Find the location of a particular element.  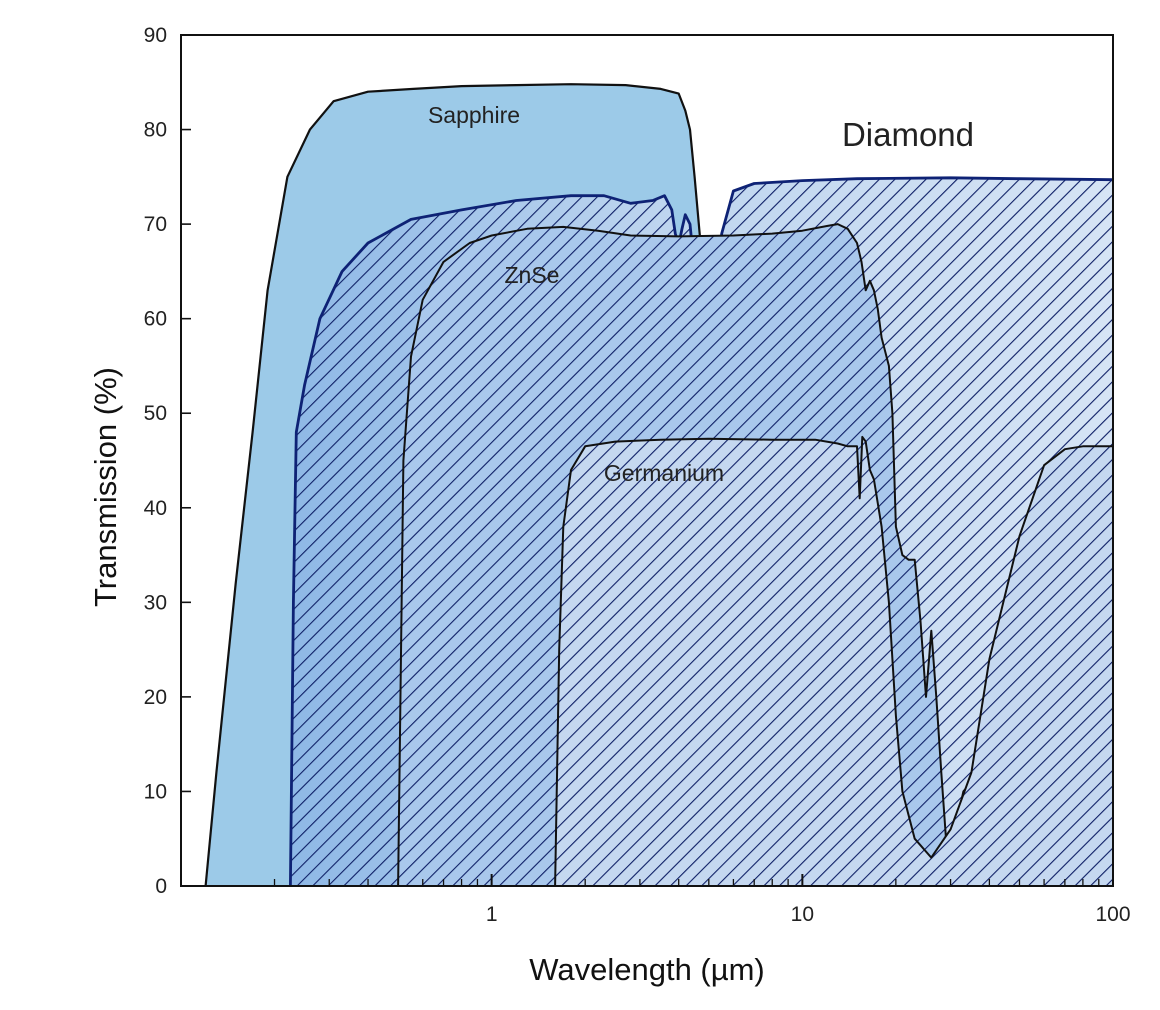

y-tick-label: 30 is located at coordinates (155, 602).